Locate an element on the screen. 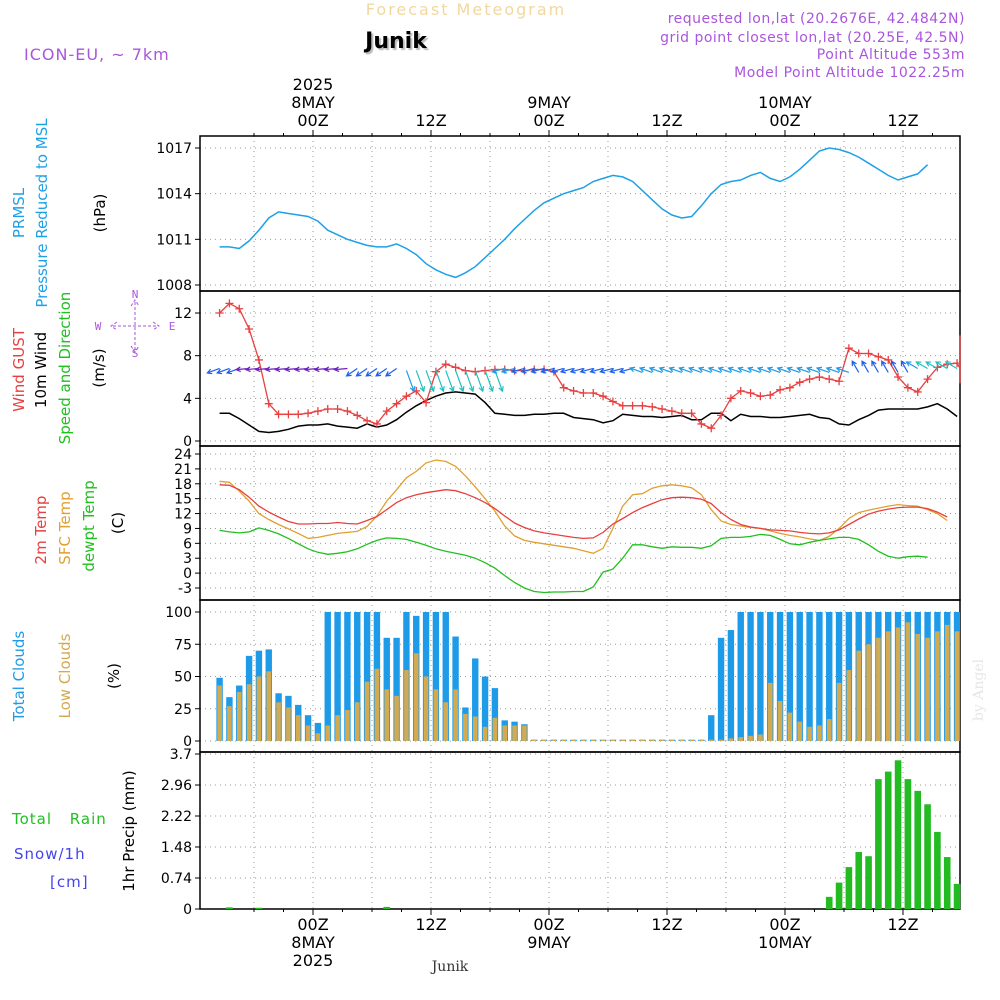 This screenshot has height=1000, width=1000. pressure-unit: (hPa) is located at coordinates (100, 213).